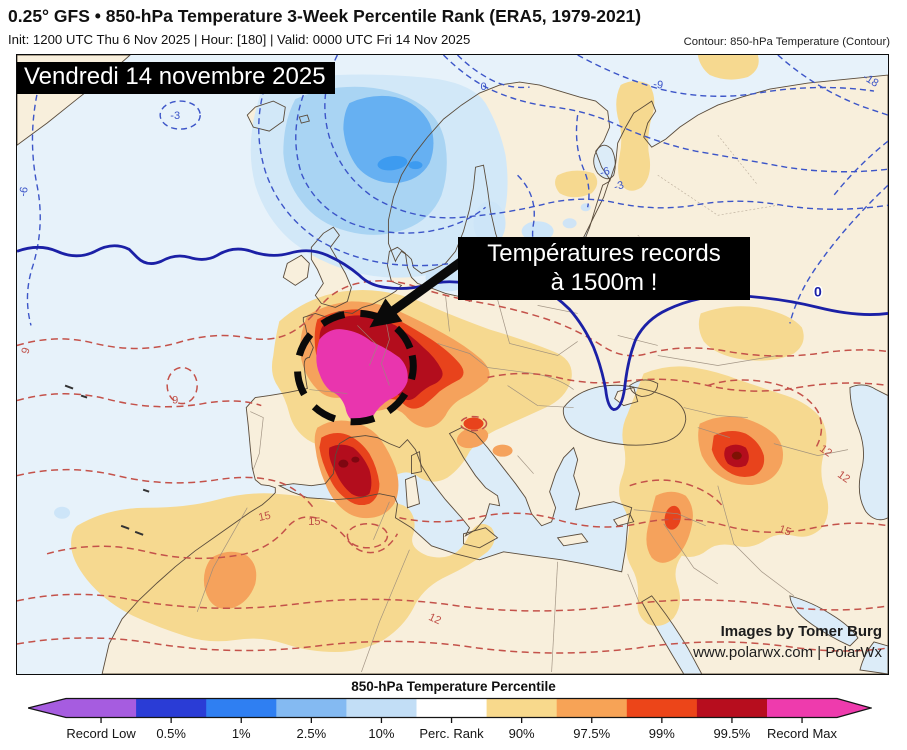 This screenshot has height=750, width=907. What do you see at coordinates (604, 253) in the screenshot?
I see `annotation-line1: Températures records` at bounding box center [604, 253].